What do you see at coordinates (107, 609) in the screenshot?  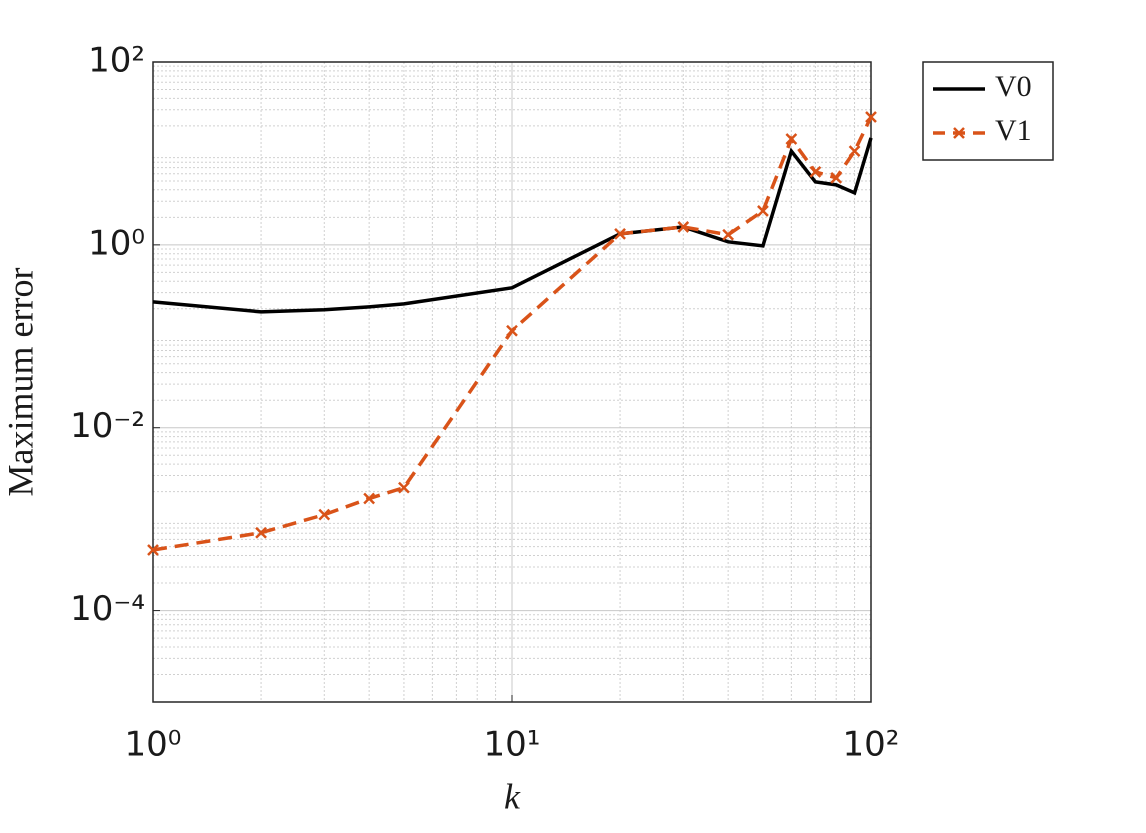 I see `y-tick-label: 10⁻⁴` at bounding box center [107, 609].